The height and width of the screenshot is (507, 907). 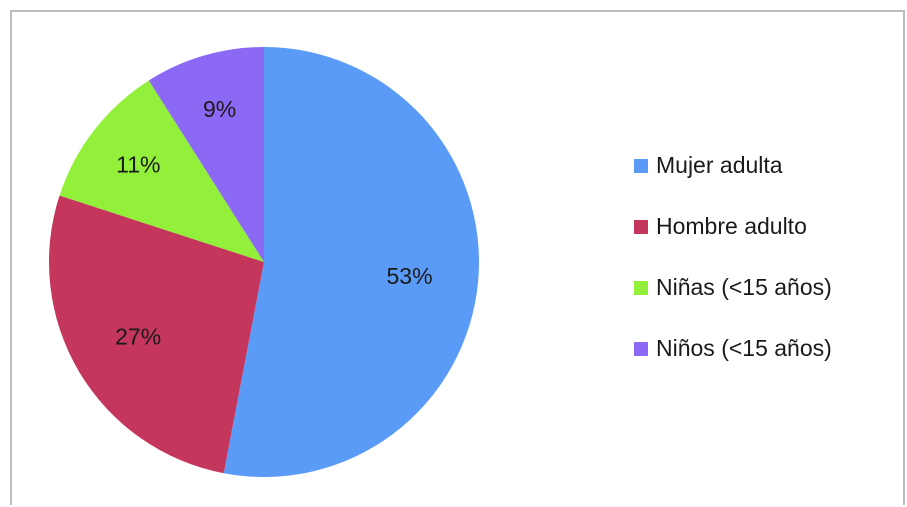 What do you see at coordinates (206, 154) in the screenshot?
I see `pie-slice-ninos` at bounding box center [206, 154].